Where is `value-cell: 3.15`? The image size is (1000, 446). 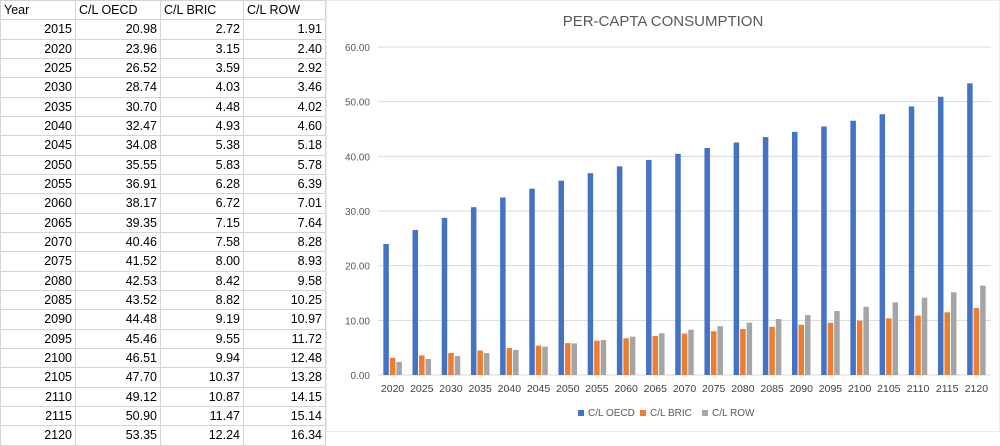 value-cell: 3.15 is located at coordinates (202, 48).